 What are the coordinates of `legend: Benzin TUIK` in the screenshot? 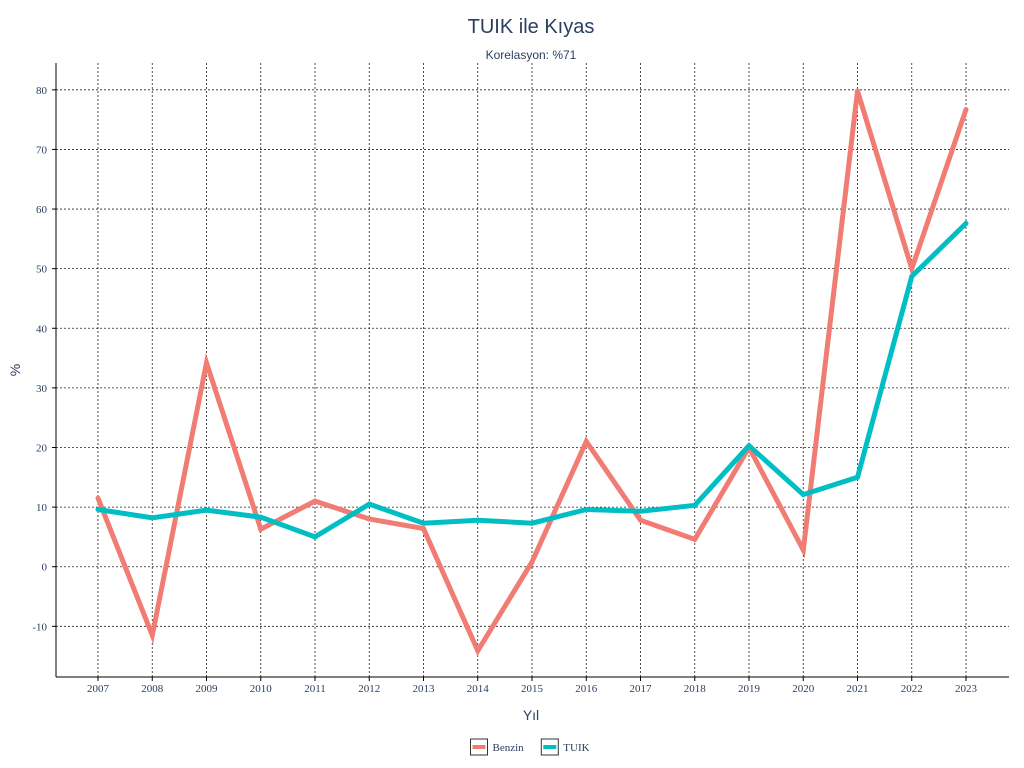 It's located at (530, 747).